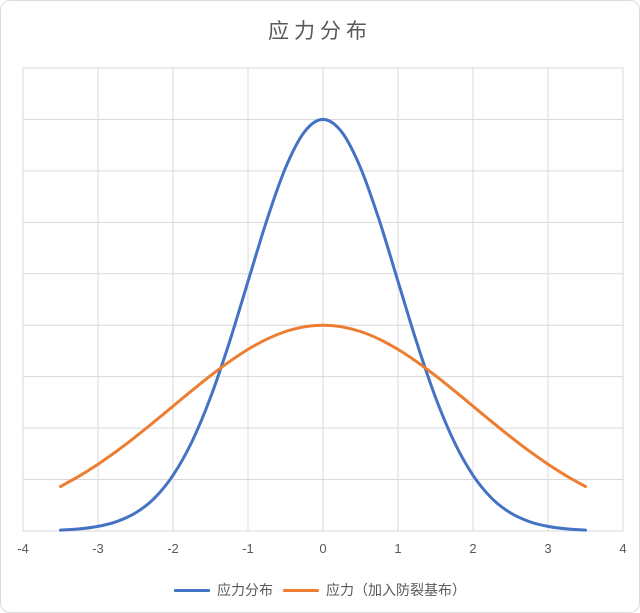 The width and height of the screenshot is (640, 613). What do you see at coordinates (192, 590) in the screenshot?
I see `legend-line-swatch-blue` at bounding box center [192, 590].